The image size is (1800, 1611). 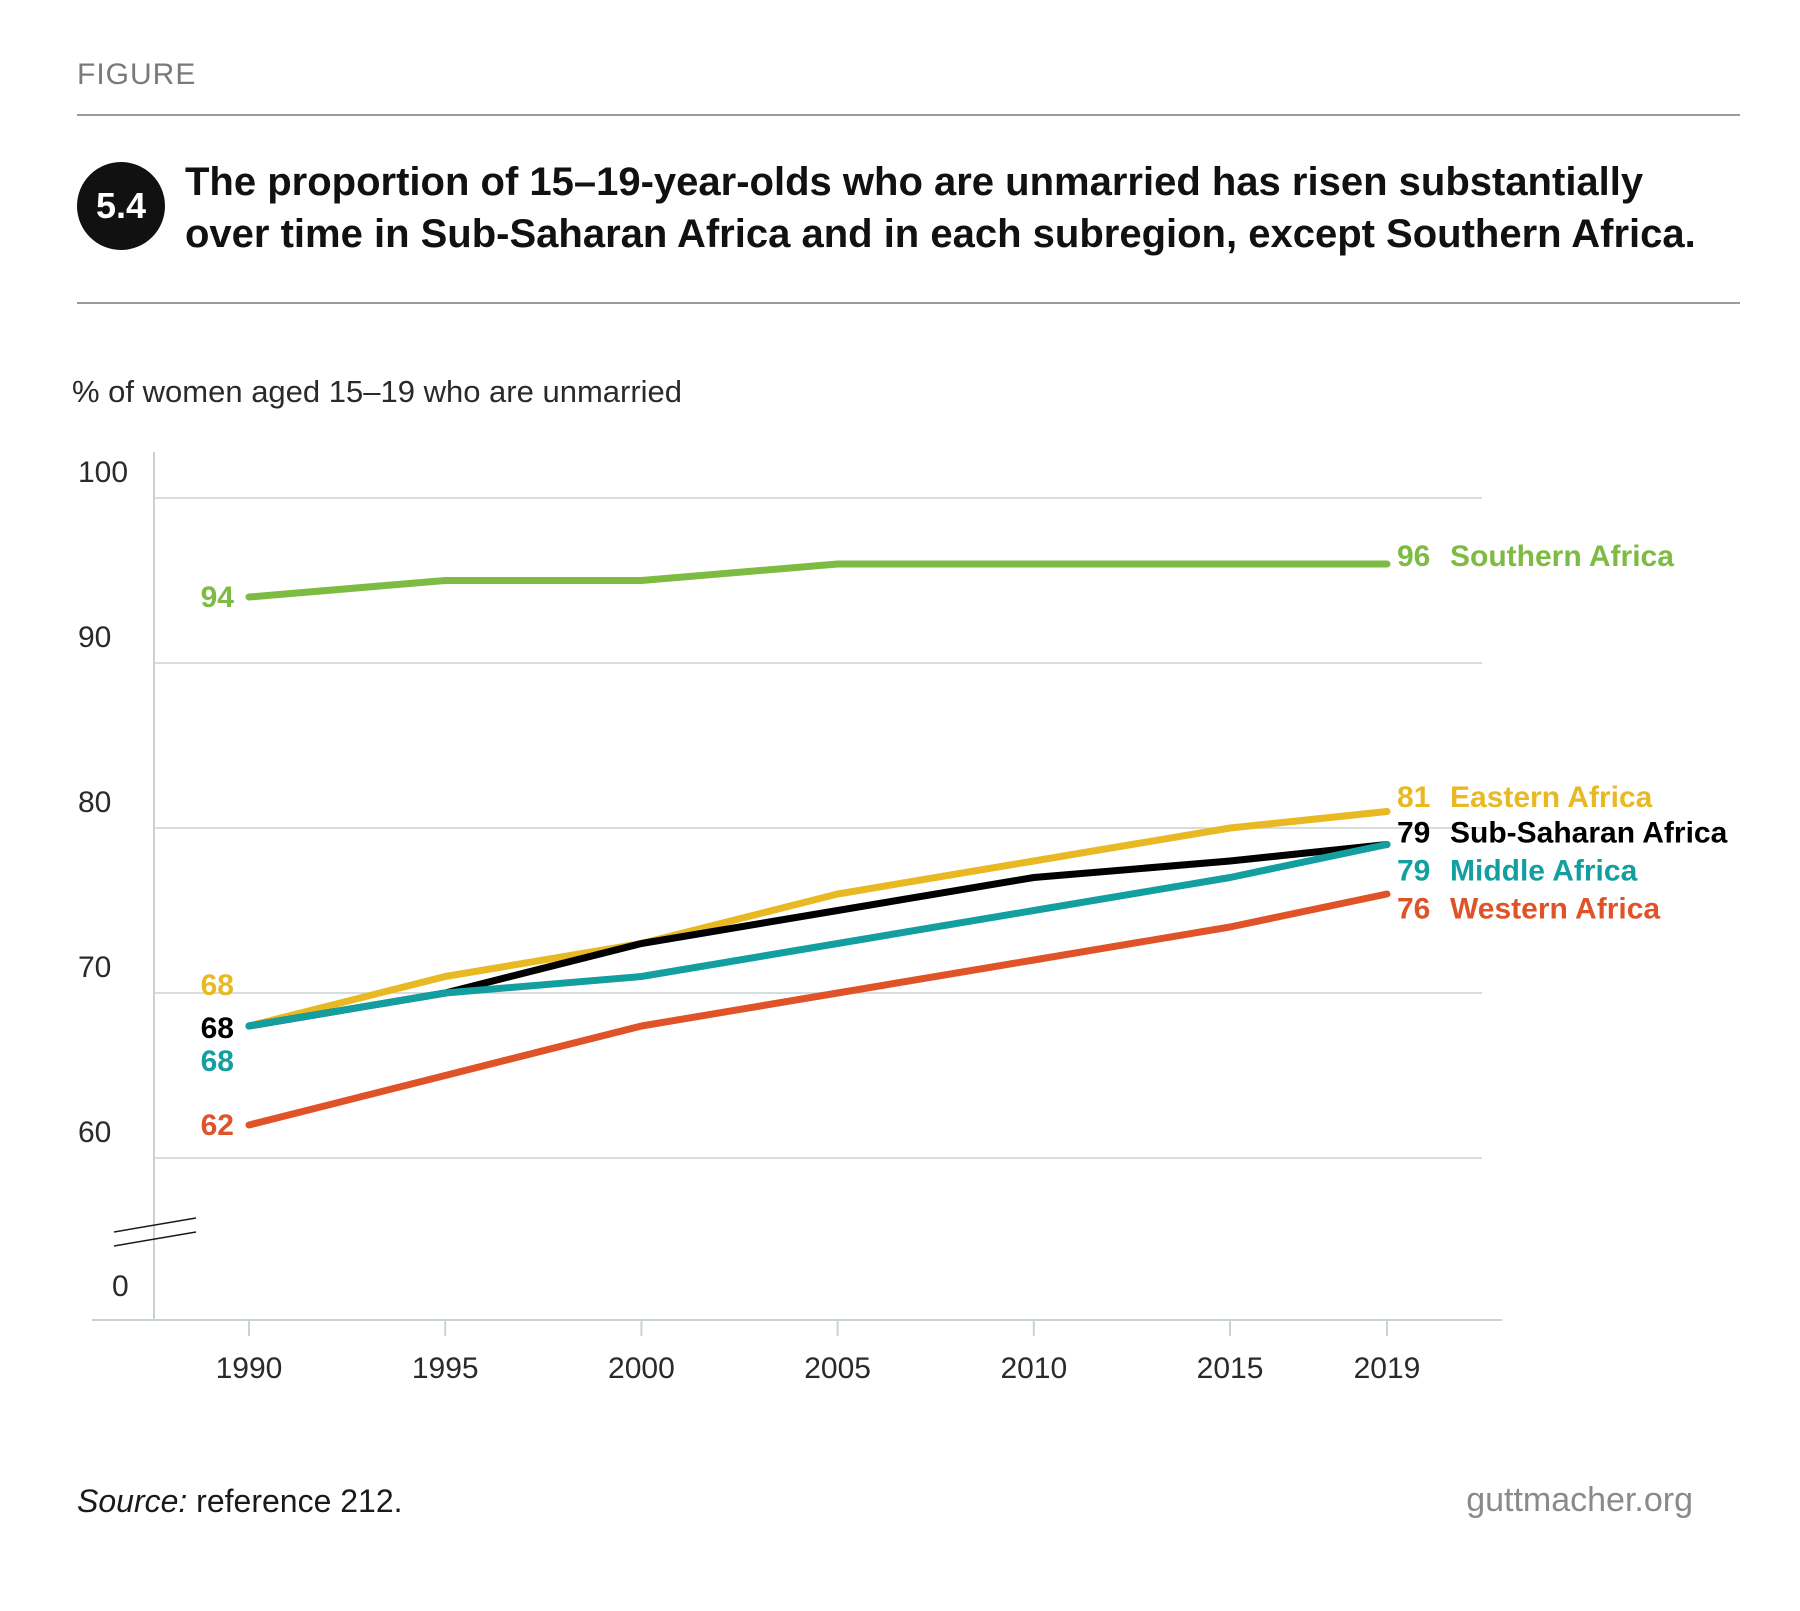 What do you see at coordinates (103, 472) in the screenshot?
I see `y-tick-label: 100` at bounding box center [103, 472].